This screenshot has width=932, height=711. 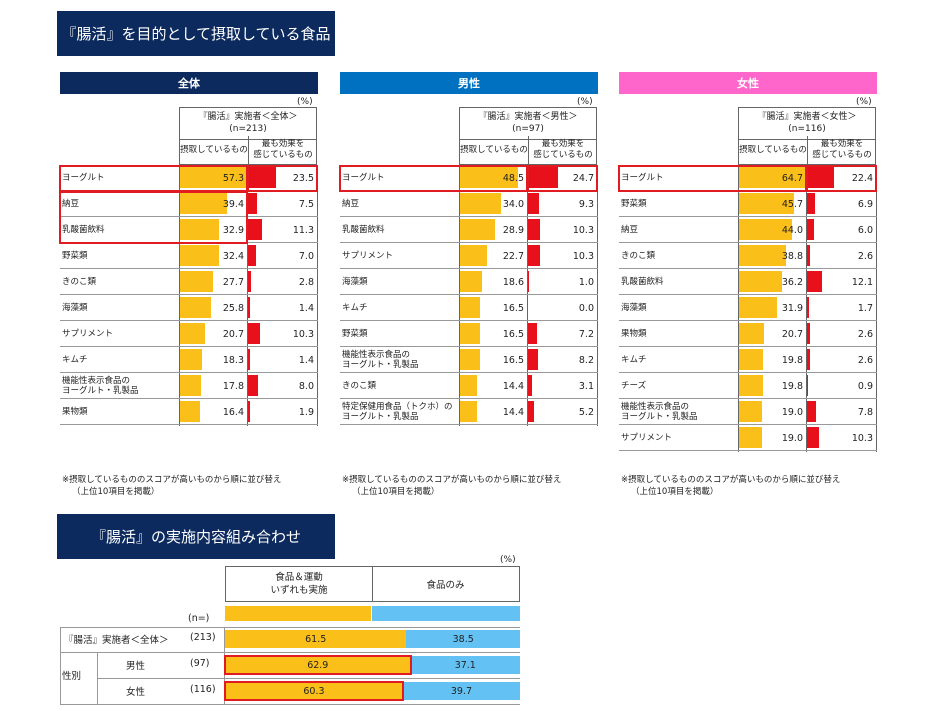 I want to click on table-row: 機能性表示食品の ヨーグルト・乳製品 17.8 8.0, so click(x=189, y=386).